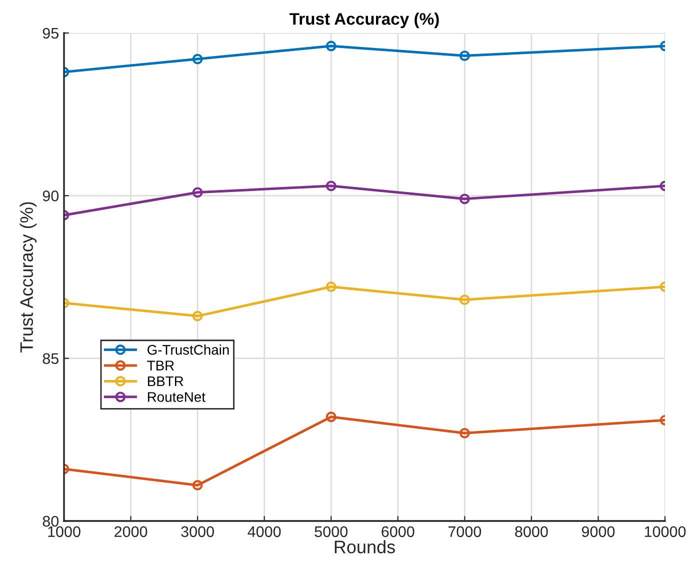  I want to click on x-tick-label: 8000, so click(531, 532).